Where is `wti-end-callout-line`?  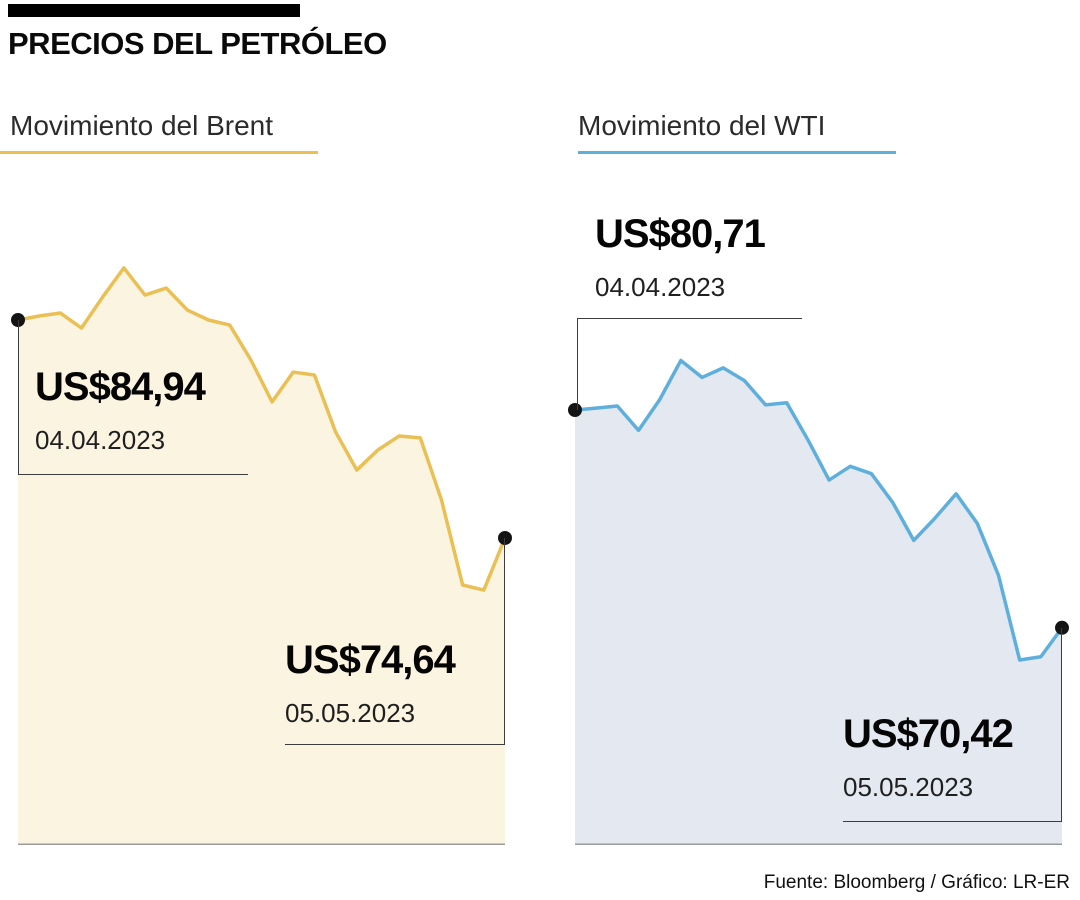
wti-end-callout-line is located at coordinates (952, 725).